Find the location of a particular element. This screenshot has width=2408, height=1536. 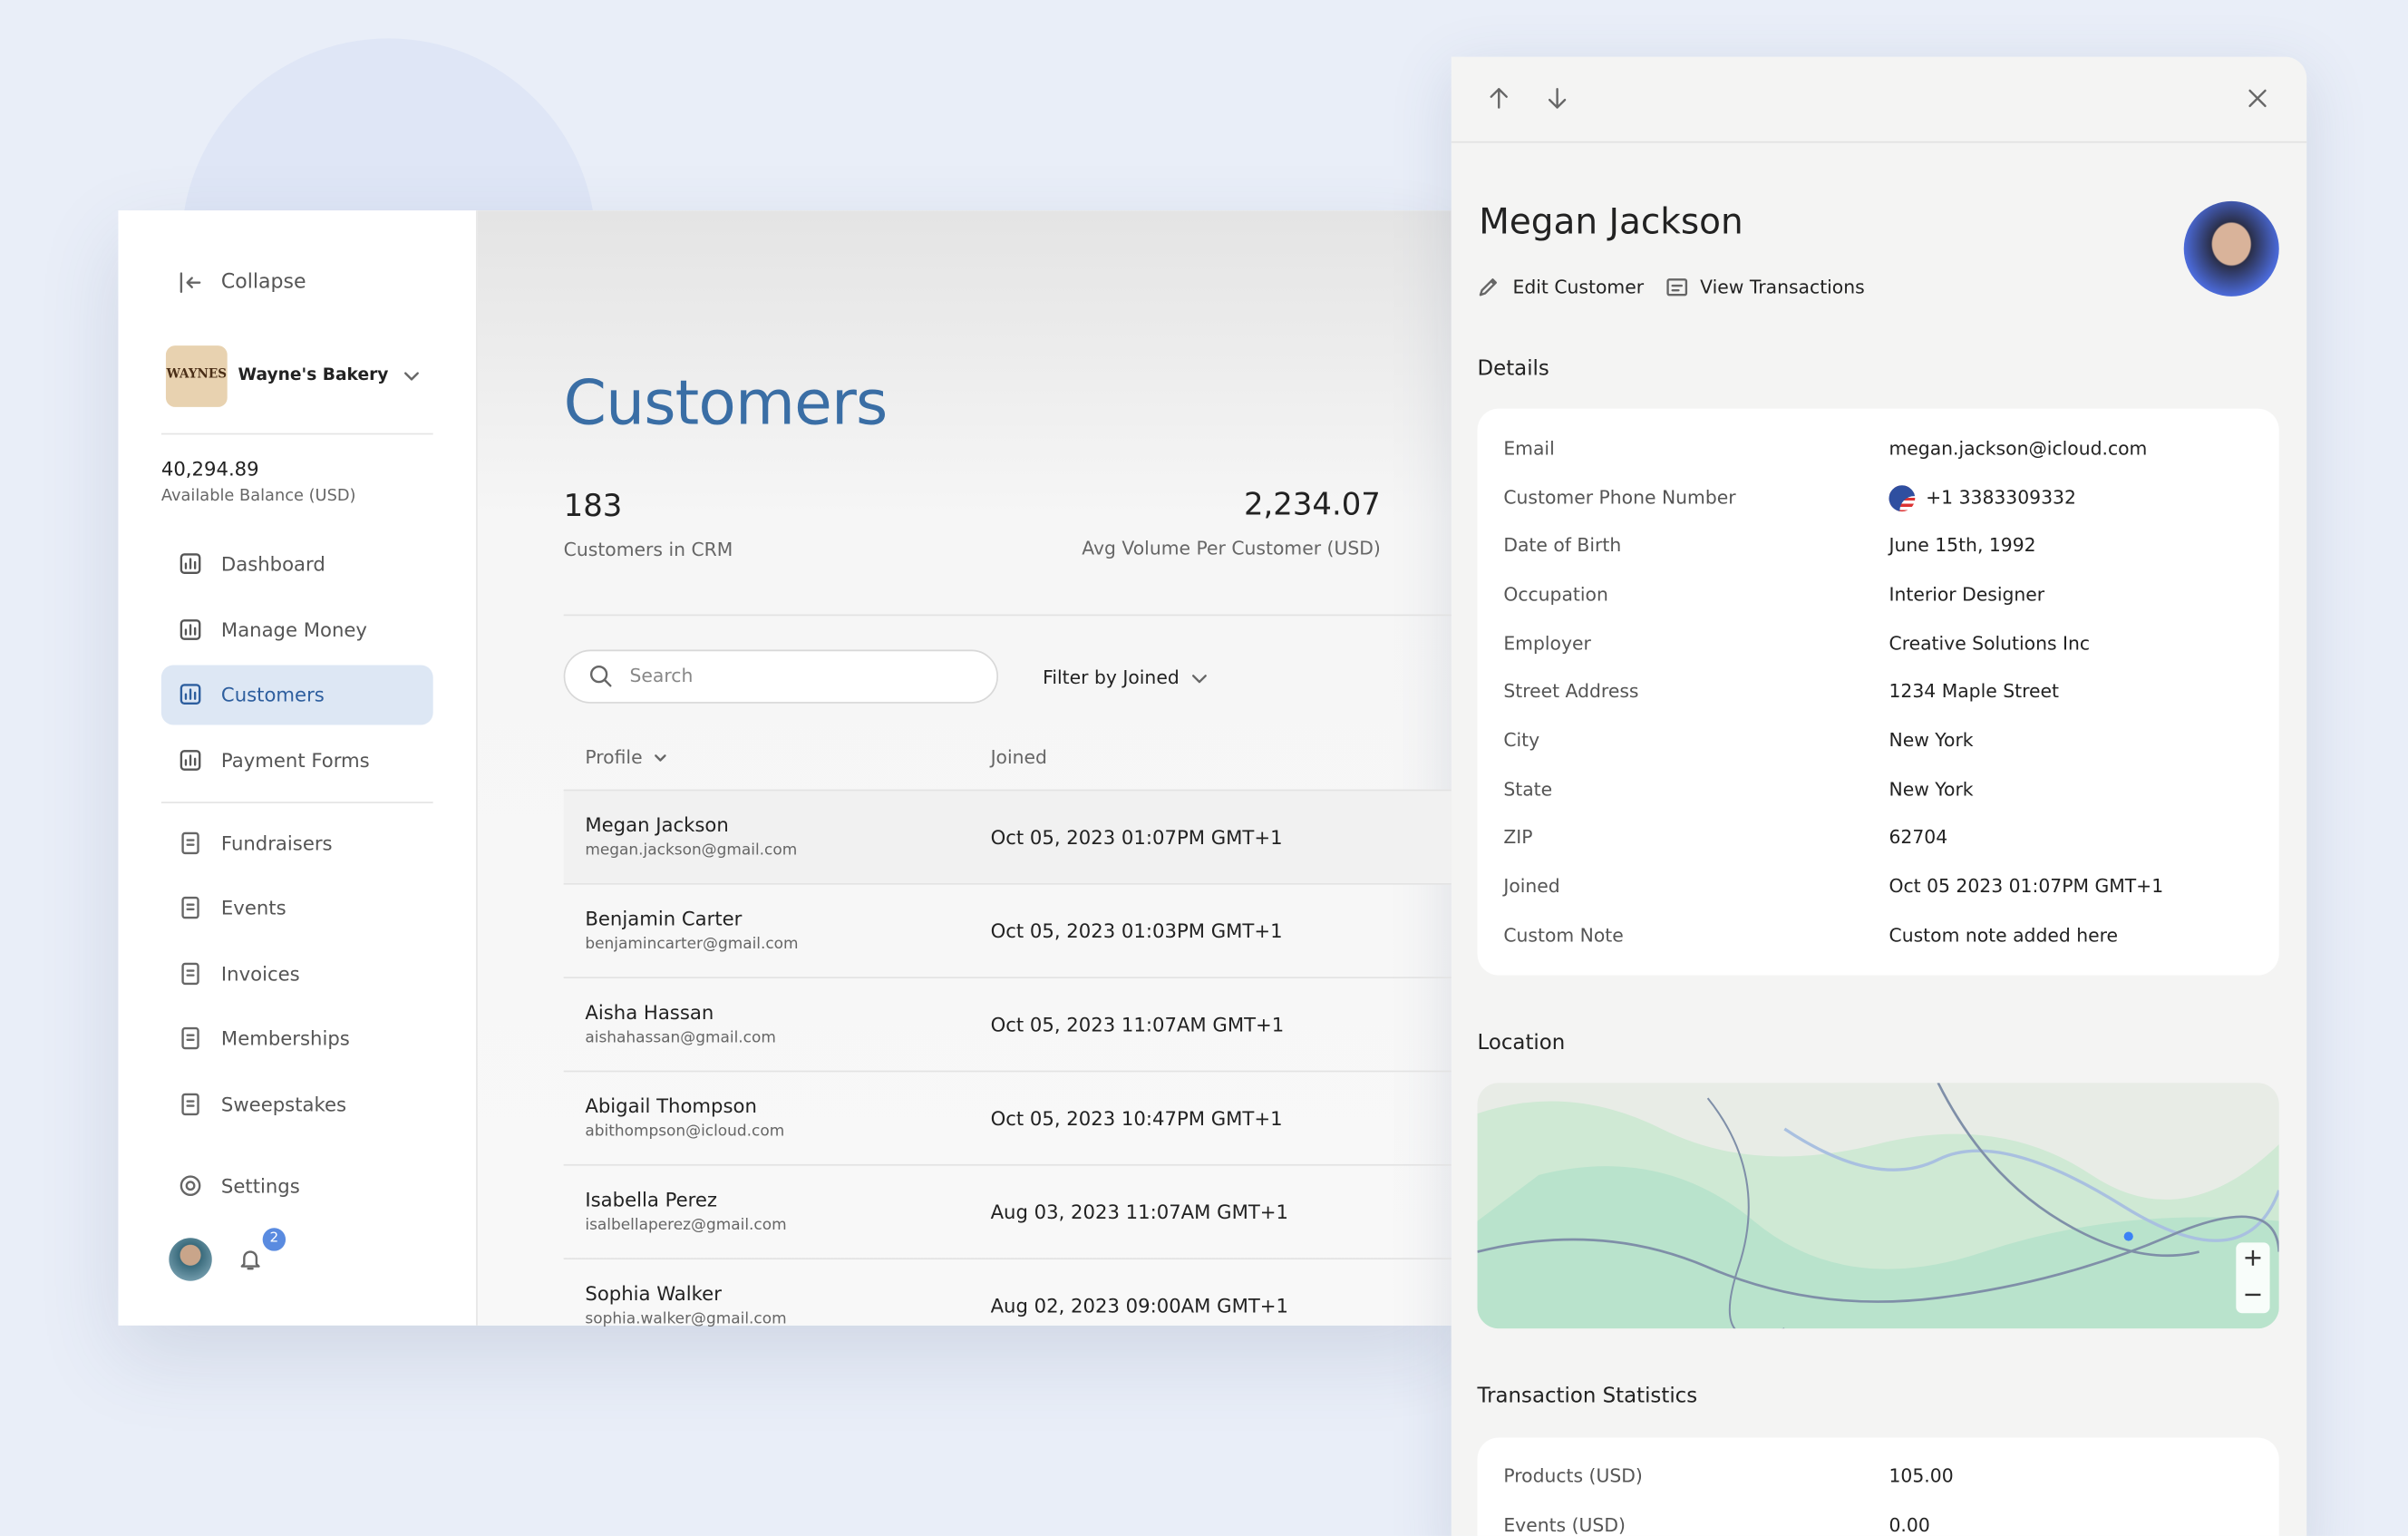

detail-key: Date of Birth is located at coordinates (1562, 545).